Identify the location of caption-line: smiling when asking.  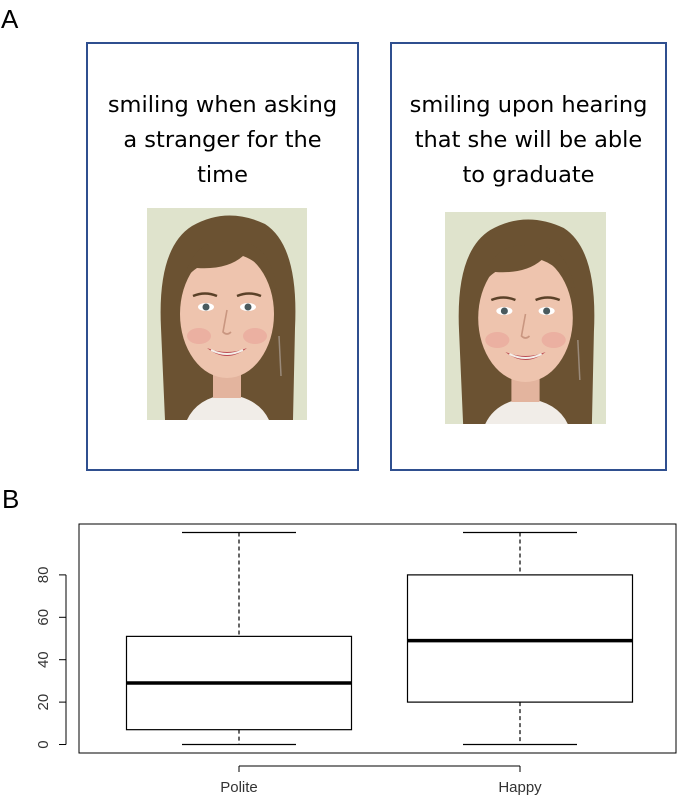
(222, 105).